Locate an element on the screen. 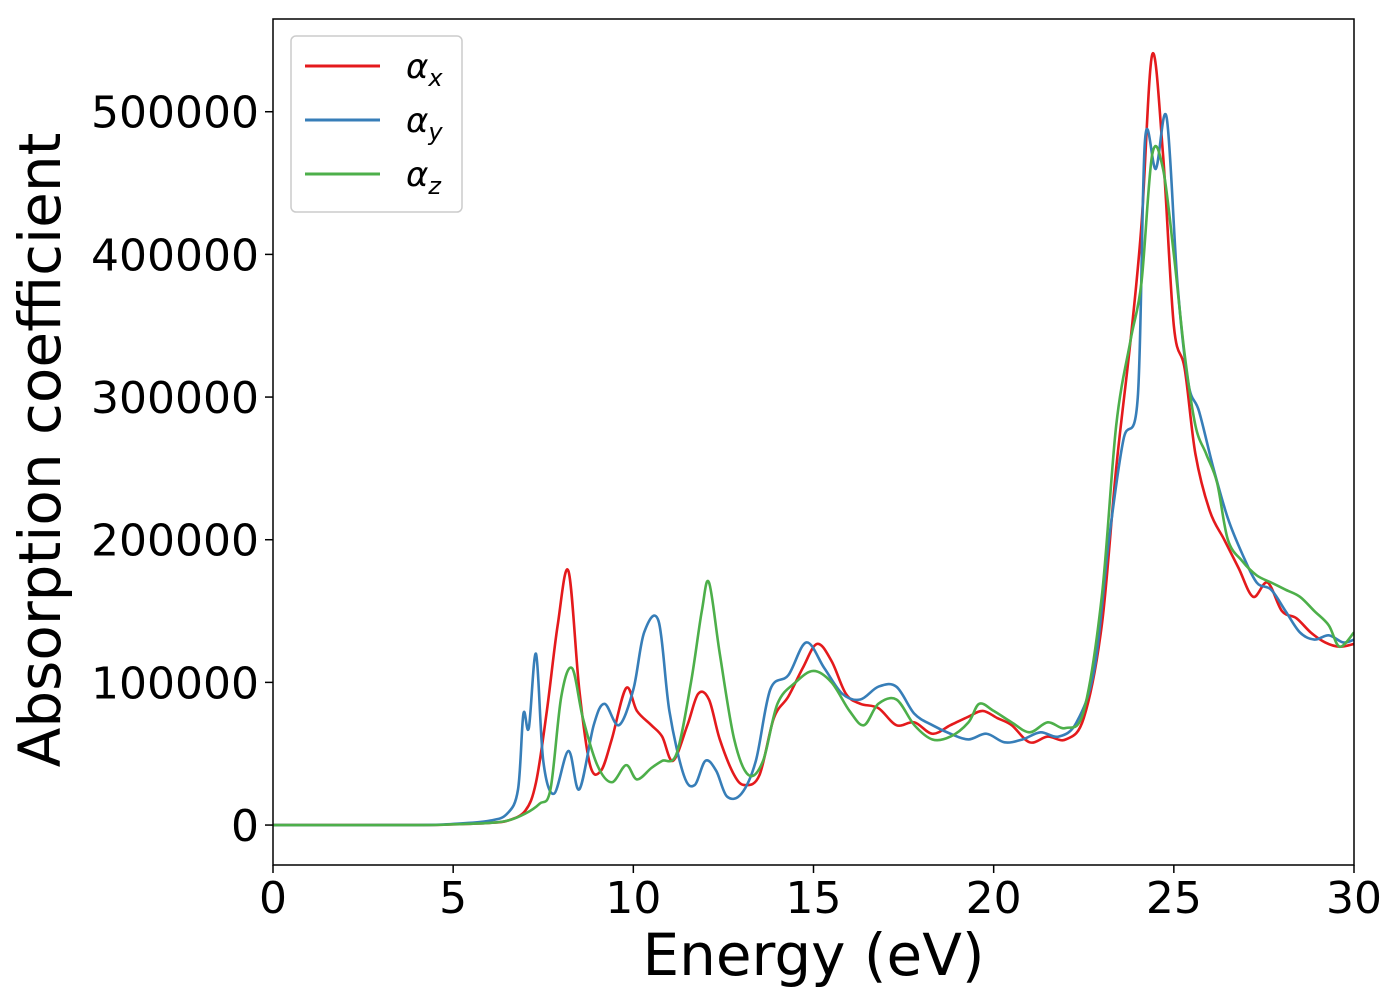  y-tick-label: 400000 is located at coordinates (175, 255).